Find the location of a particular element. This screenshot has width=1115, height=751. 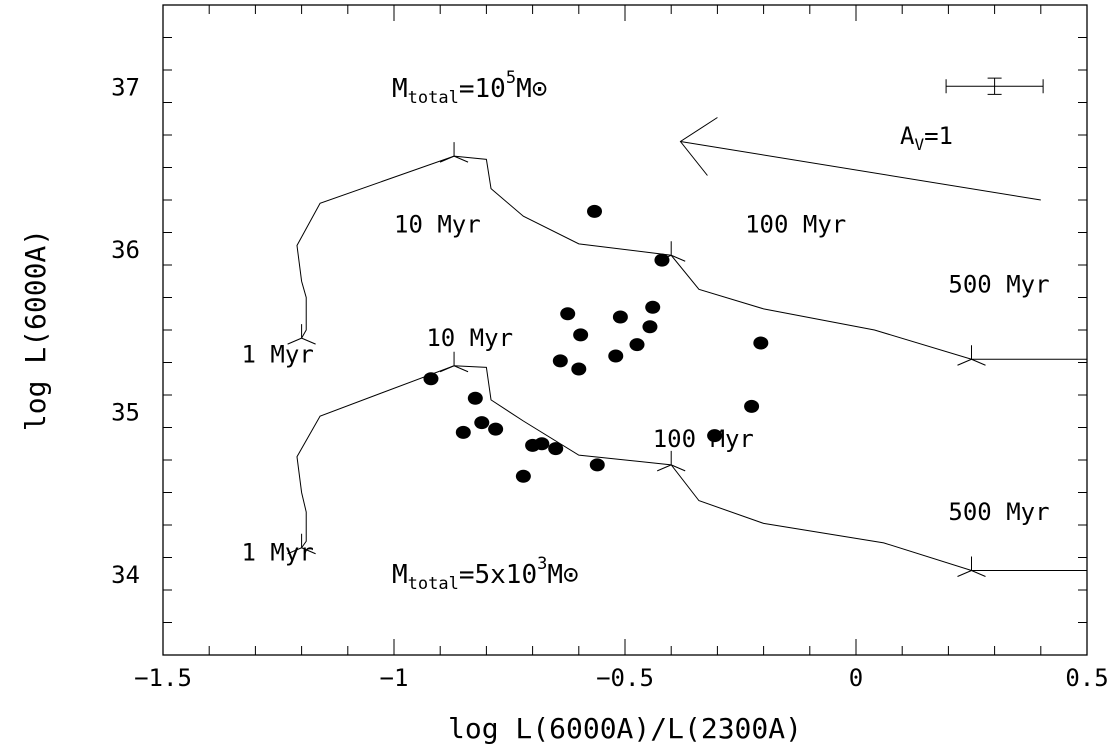

y-tick-label: 34 is located at coordinates (125, 575).